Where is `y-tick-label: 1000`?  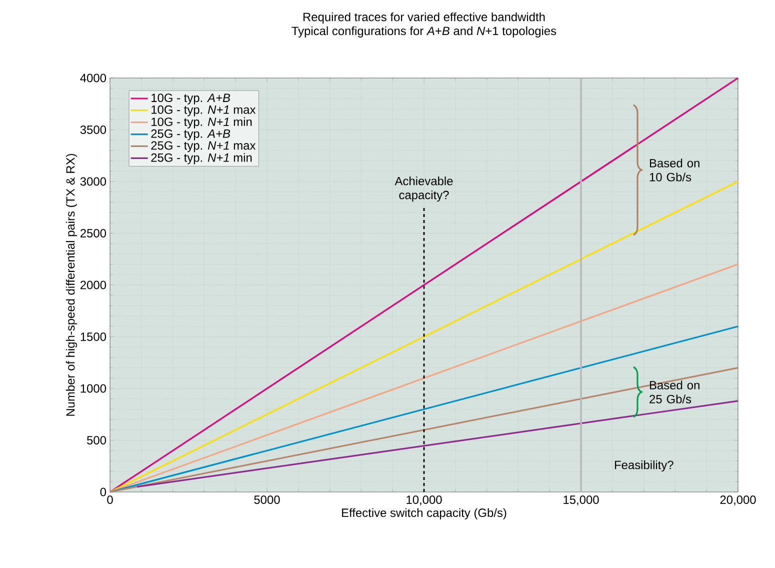
y-tick-label: 1000 is located at coordinates (93, 388).